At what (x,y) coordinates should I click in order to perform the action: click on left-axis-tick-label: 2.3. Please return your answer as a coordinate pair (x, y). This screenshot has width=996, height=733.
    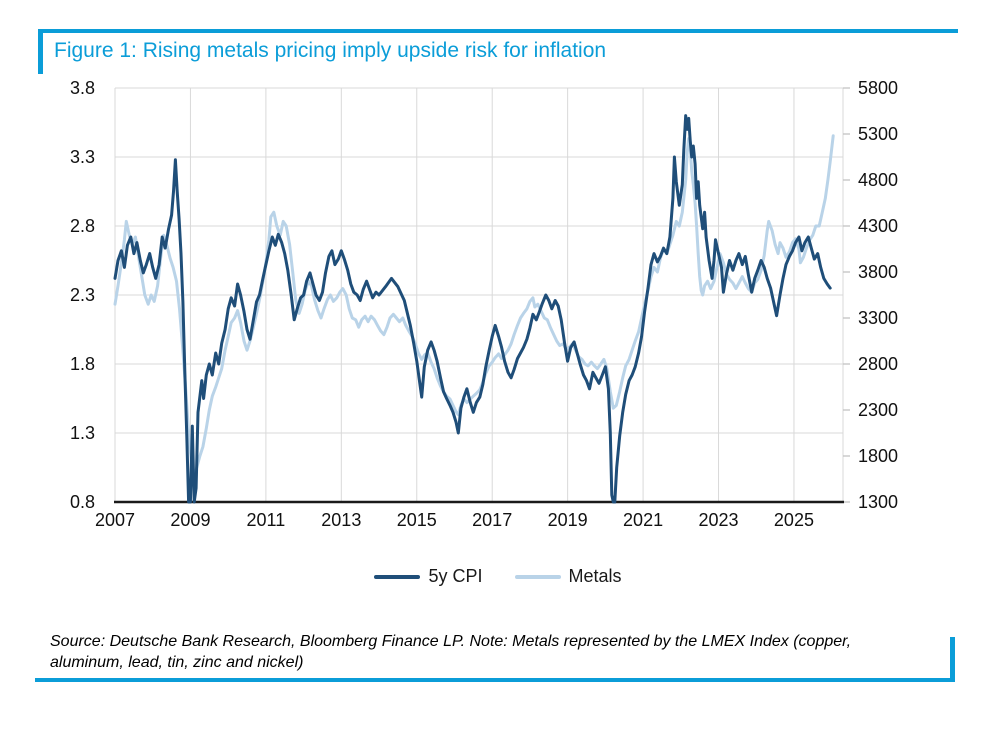
    Looking at the image, I should click on (82, 295).